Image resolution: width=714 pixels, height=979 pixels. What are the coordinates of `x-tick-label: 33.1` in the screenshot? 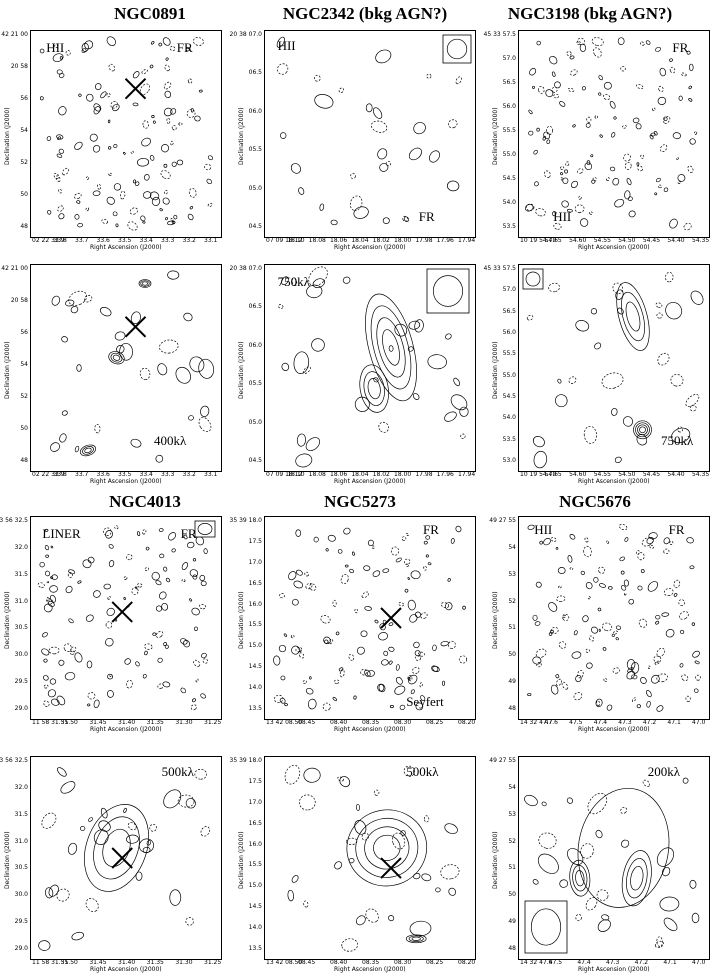 It's located at (211, 474).